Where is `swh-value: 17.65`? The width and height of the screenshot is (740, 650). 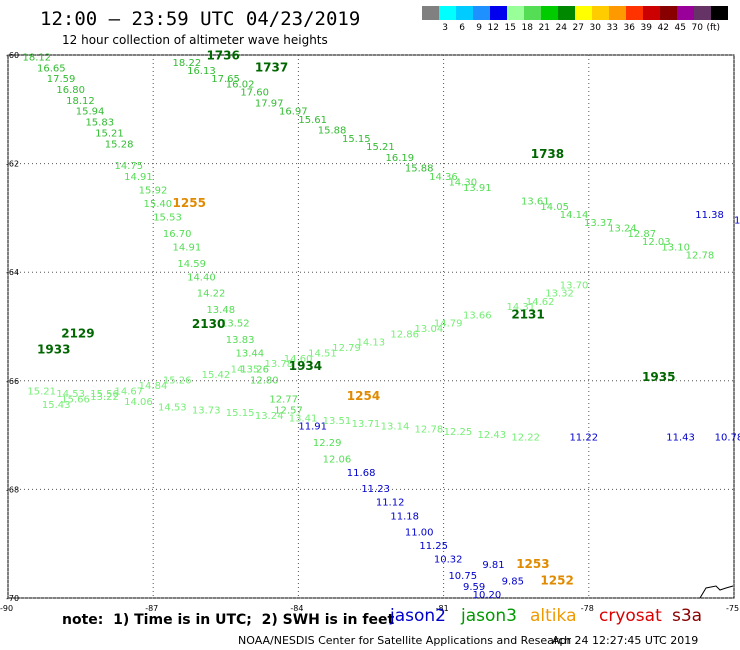 swh-value: 17.65 is located at coordinates (225, 79).